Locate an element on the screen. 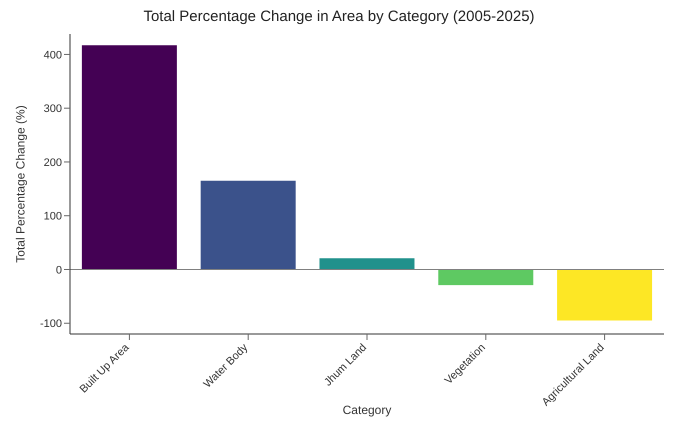 The image size is (678, 428). y-tick-label: 100 is located at coordinates (53, 216).